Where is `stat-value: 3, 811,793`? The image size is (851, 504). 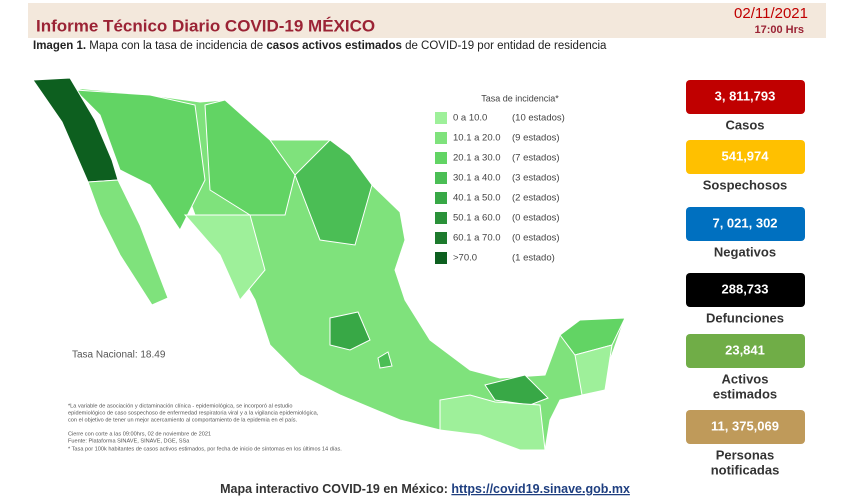
stat-value: 3, 811,793 is located at coordinates (745, 95).